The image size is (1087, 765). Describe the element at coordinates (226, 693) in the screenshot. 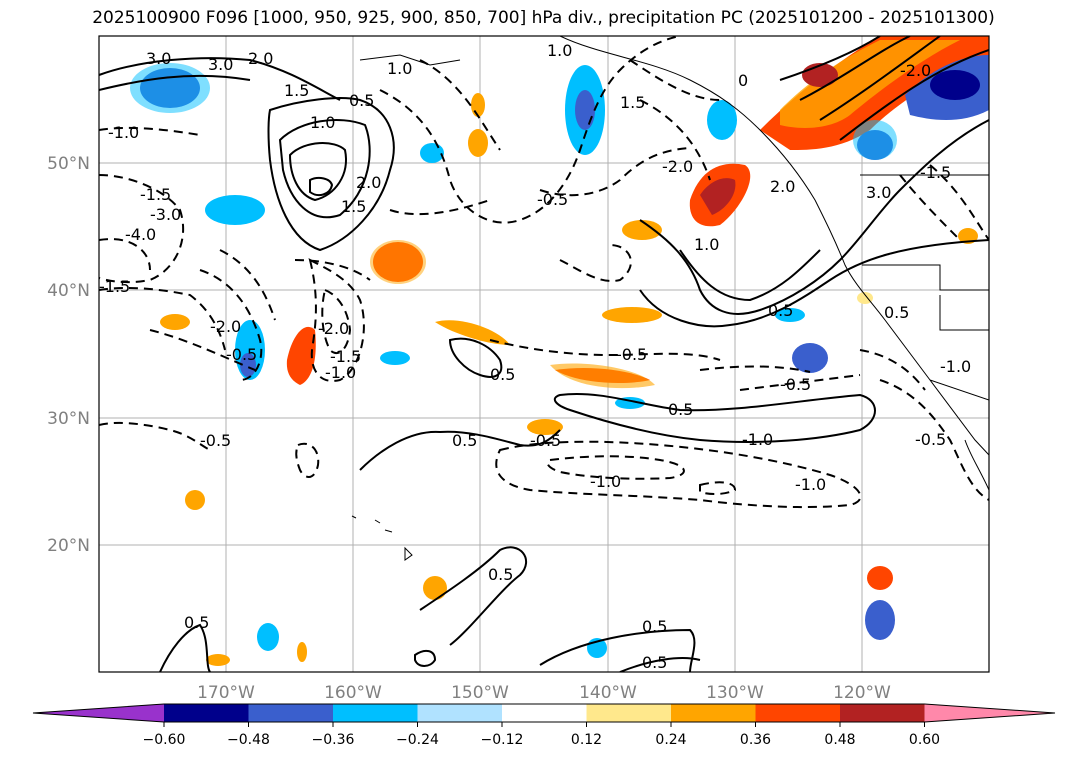

I see `lon-label-170w: 170°W` at that location.